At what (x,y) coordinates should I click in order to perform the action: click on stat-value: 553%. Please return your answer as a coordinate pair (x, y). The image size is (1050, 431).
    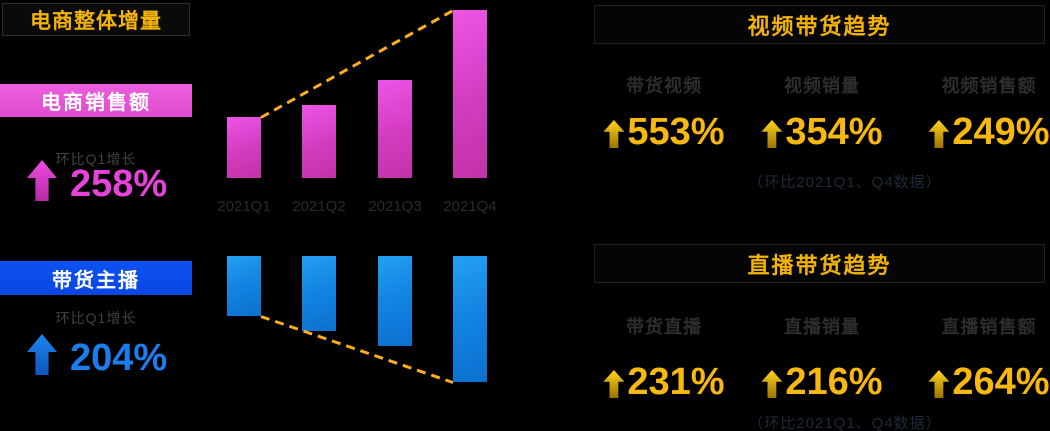
    Looking at the image, I should click on (676, 132).